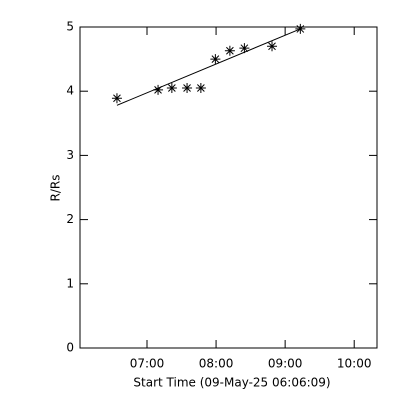 The width and height of the screenshot is (400, 400). I want to click on y-tick-label: 2, so click(70, 219).